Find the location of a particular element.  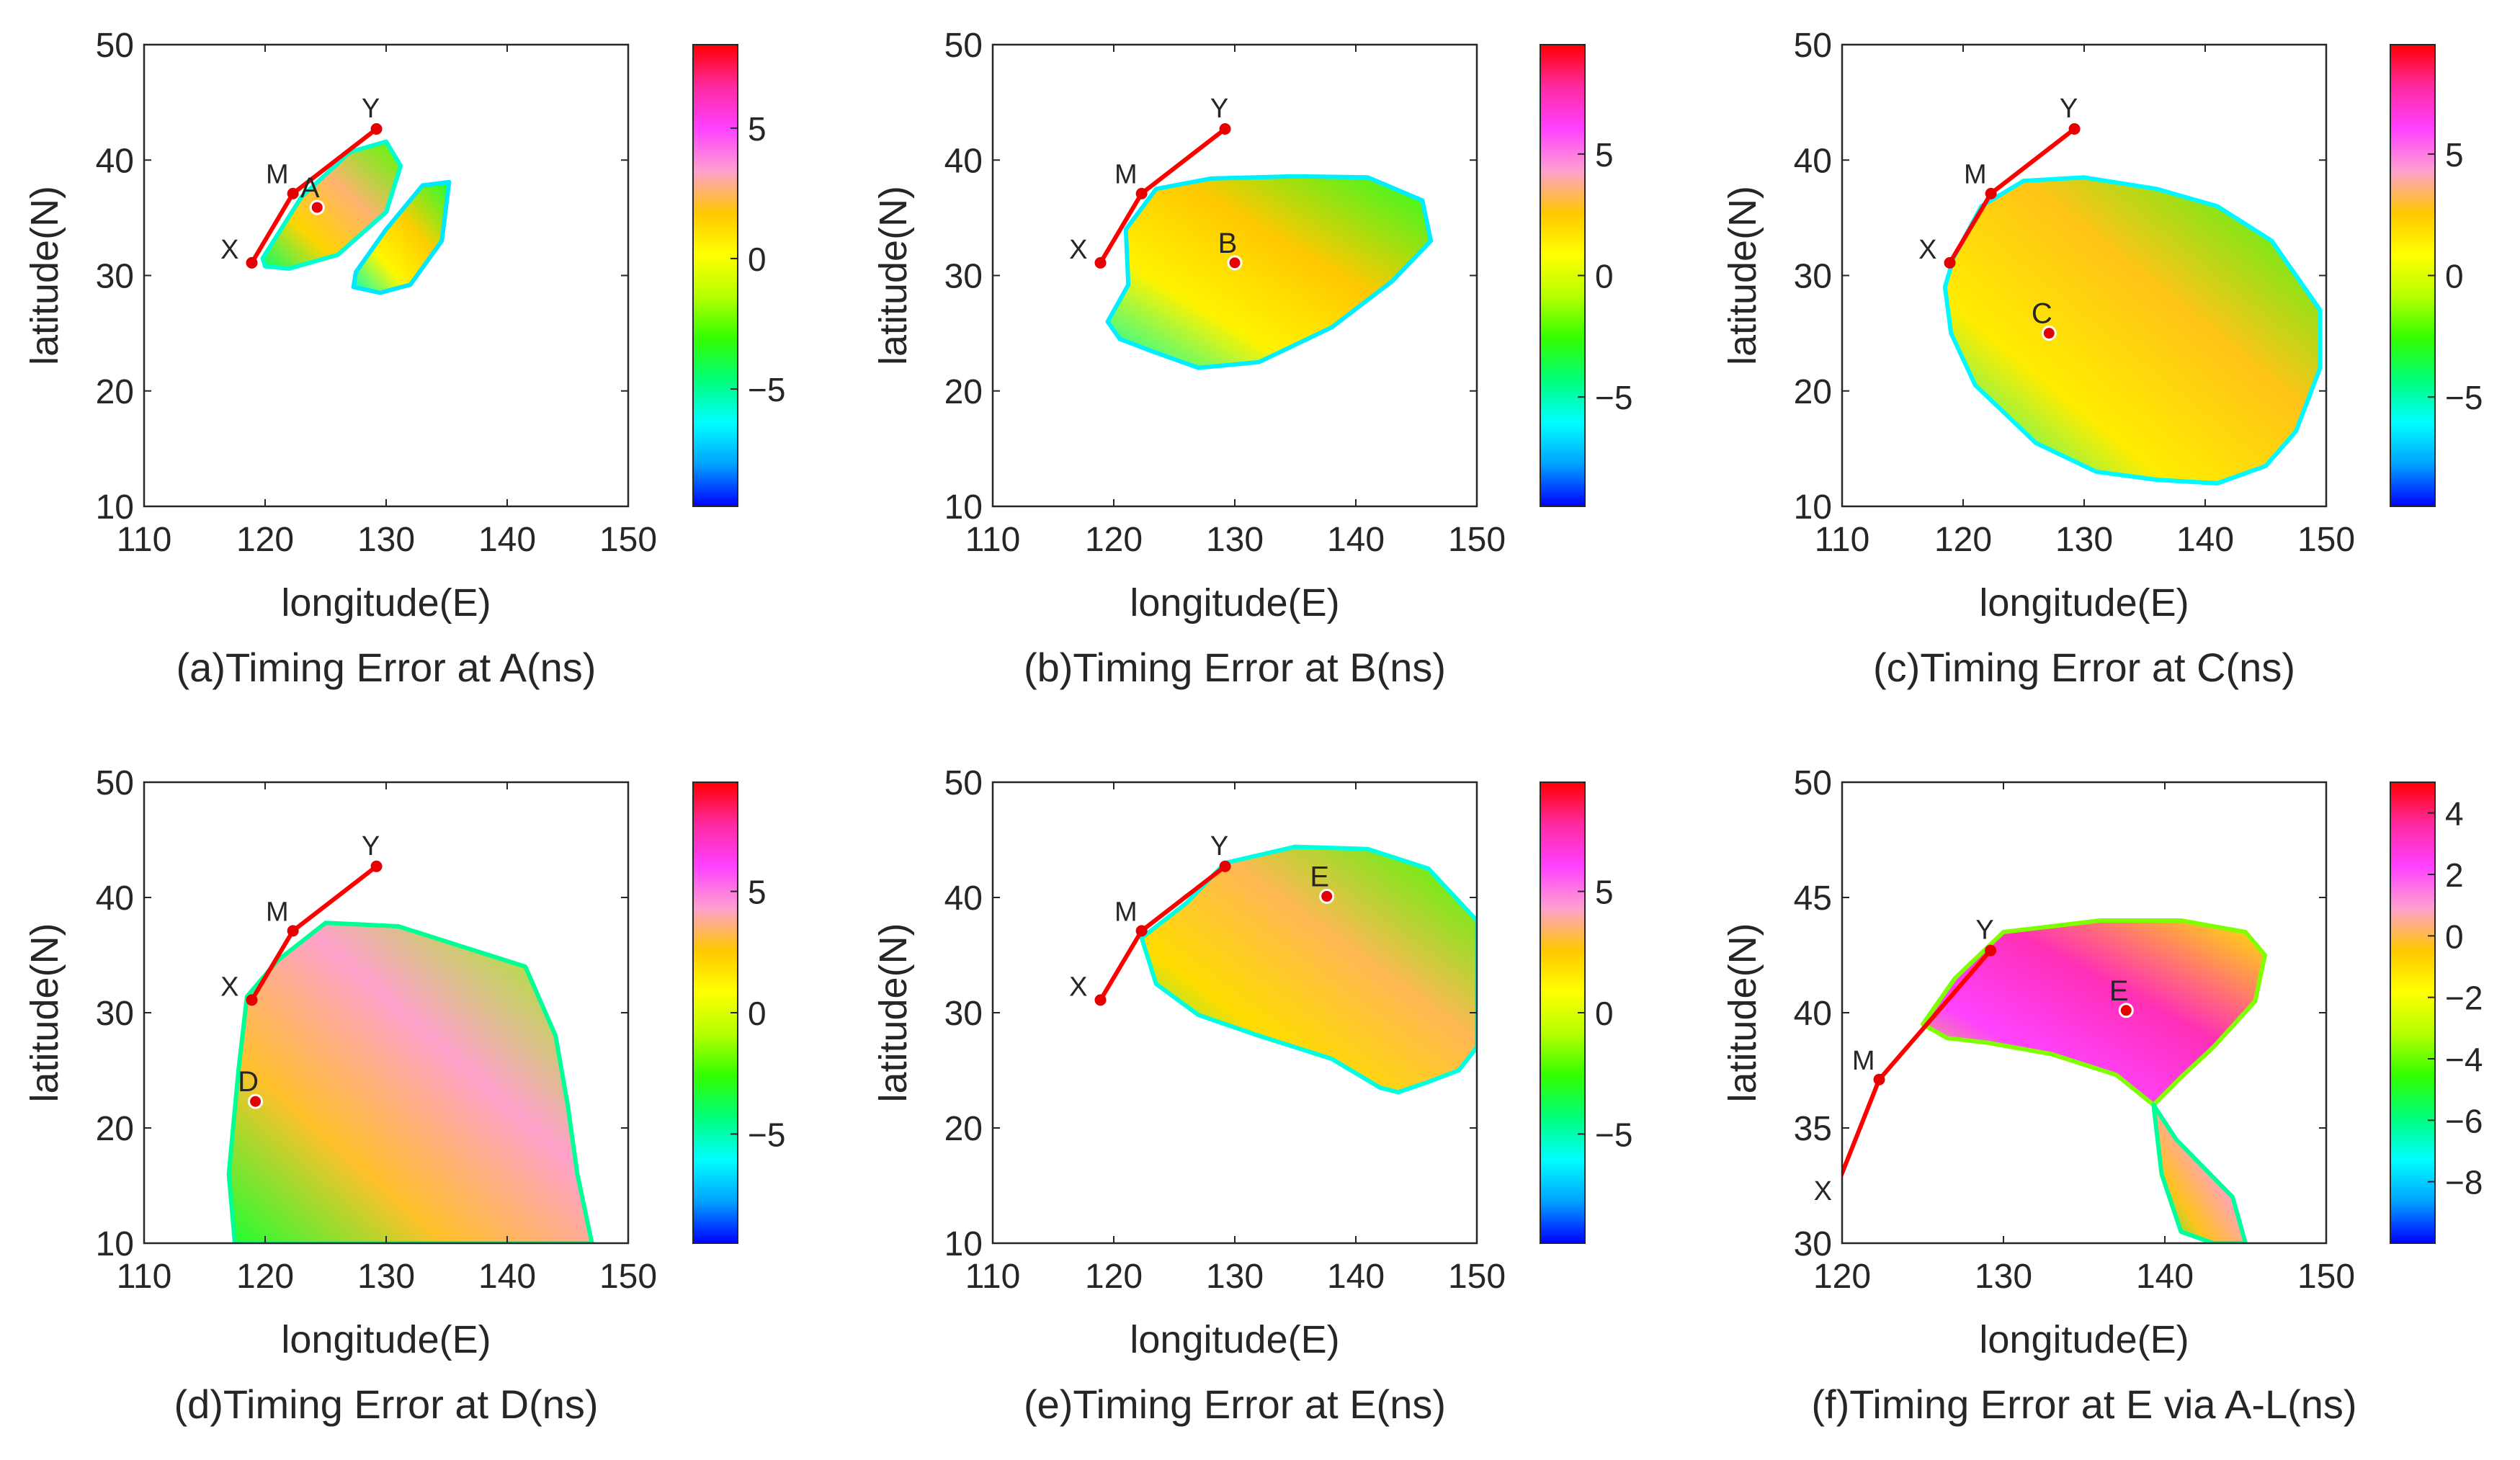

eval-point-label: B is located at coordinates (1228, 243).